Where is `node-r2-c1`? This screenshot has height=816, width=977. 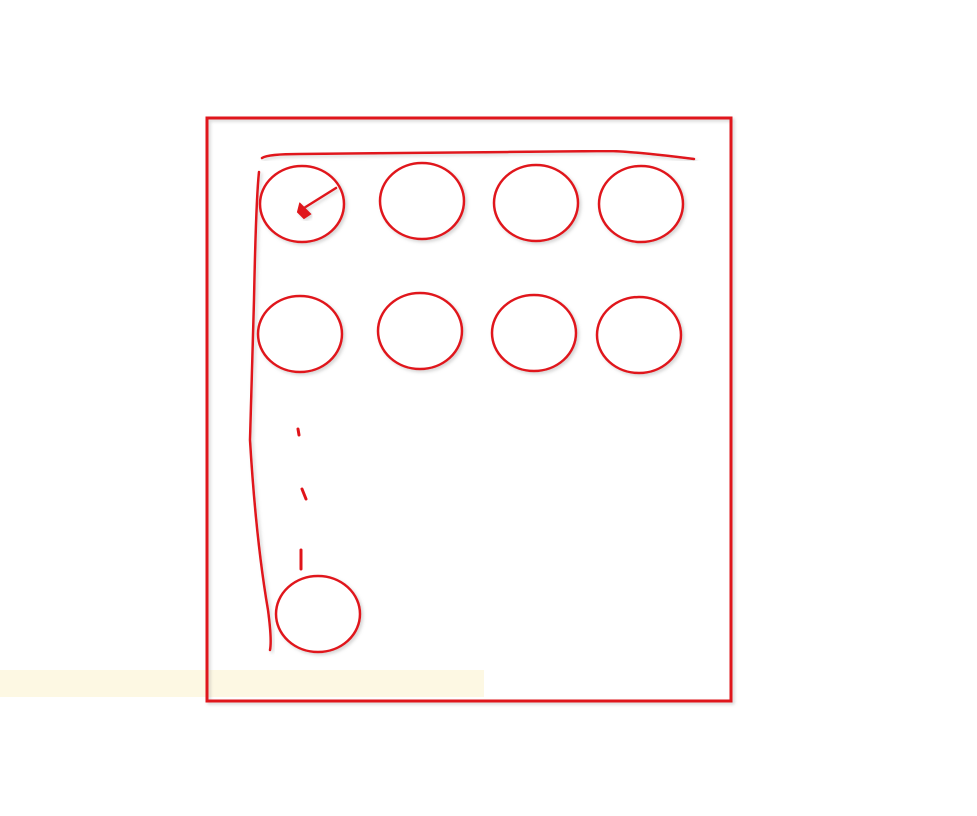 node-r2-c1 is located at coordinates (300, 334).